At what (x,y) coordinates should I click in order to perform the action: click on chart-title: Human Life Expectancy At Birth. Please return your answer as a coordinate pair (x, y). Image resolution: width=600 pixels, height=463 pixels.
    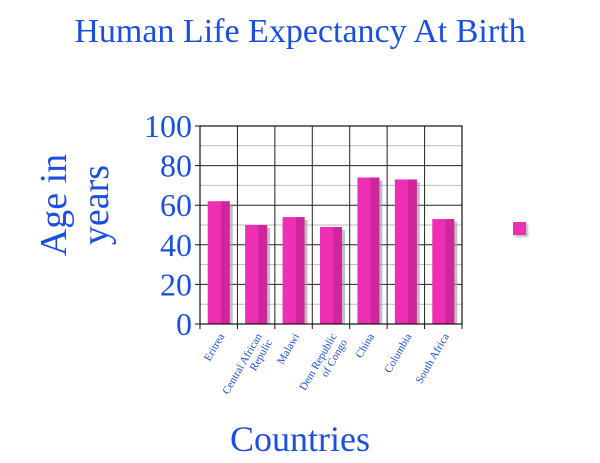
    Looking at the image, I should click on (300, 31).